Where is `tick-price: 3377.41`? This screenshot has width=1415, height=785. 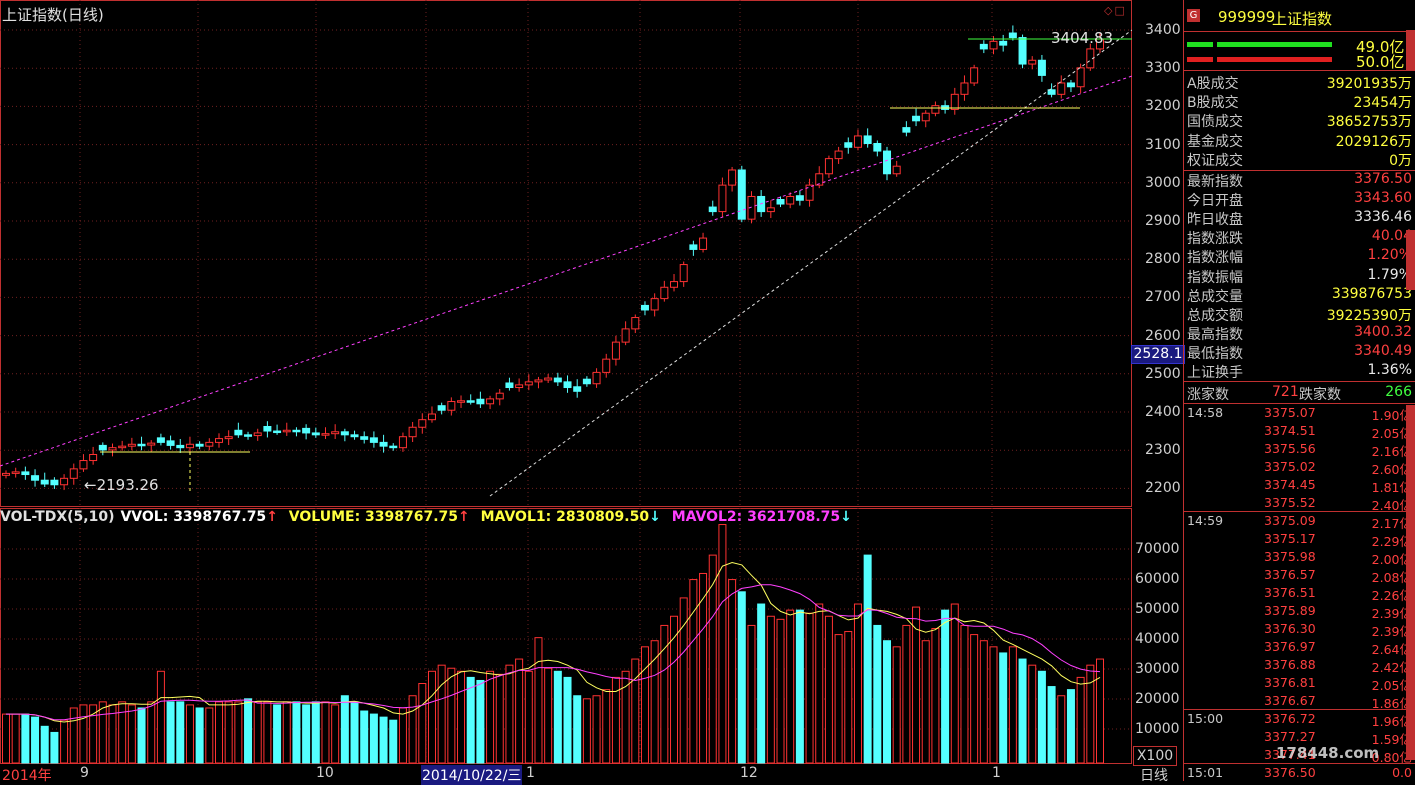 tick-price: 3377.41 is located at coordinates (1290, 754).